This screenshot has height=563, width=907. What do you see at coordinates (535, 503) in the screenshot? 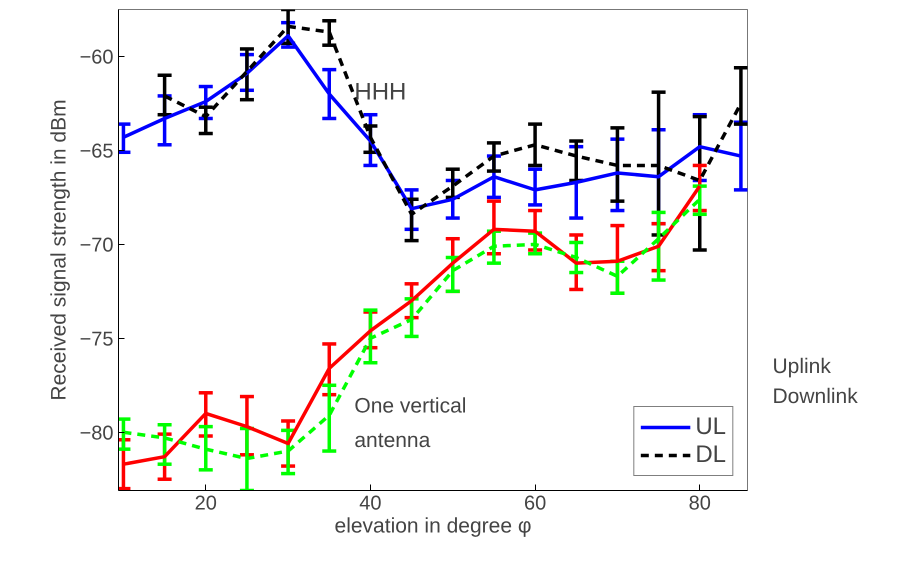
I see `x-tick-label: 60` at bounding box center [535, 503].